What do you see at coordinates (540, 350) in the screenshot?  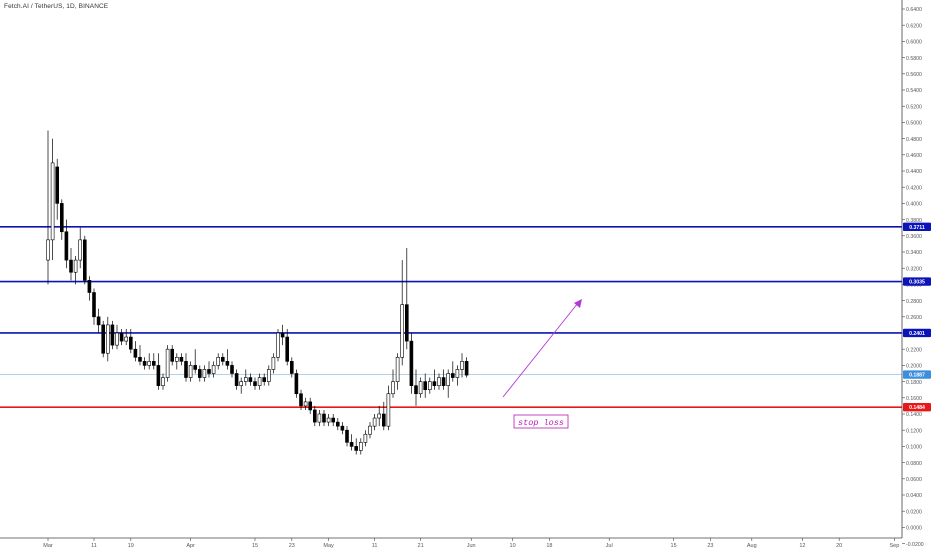 I see `target-arrow-line` at bounding box center [540, 350].